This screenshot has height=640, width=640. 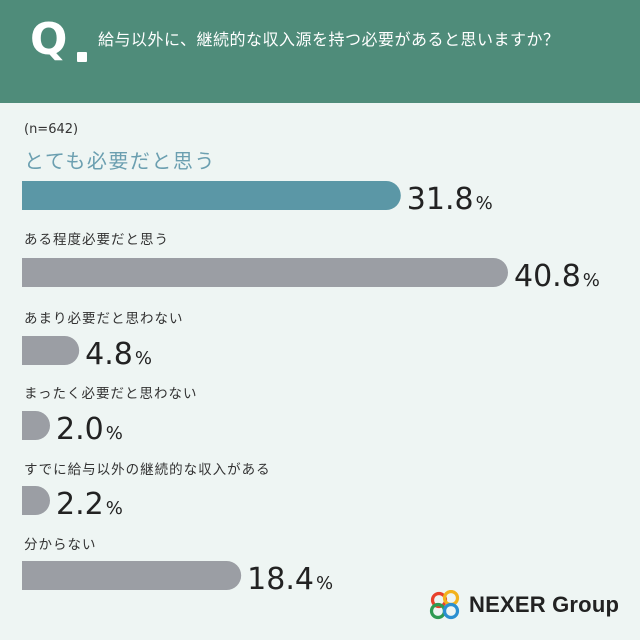 What do you see at coordinates (450, 199) in the screenshot?
I see `value-label: 31.8%` at bounding box center [450, 199].